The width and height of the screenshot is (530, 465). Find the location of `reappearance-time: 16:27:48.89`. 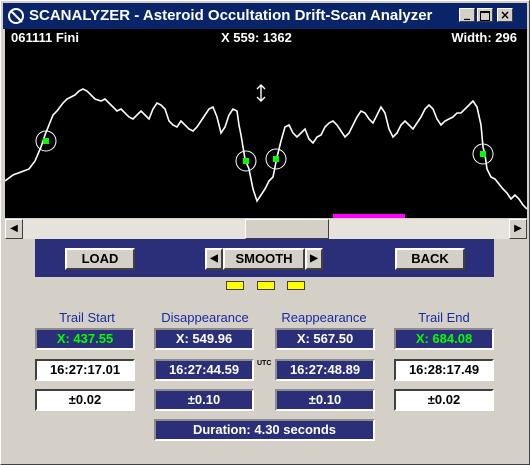

reappearance-time: 16:27:48.89 is located at coordinates (325, 370).